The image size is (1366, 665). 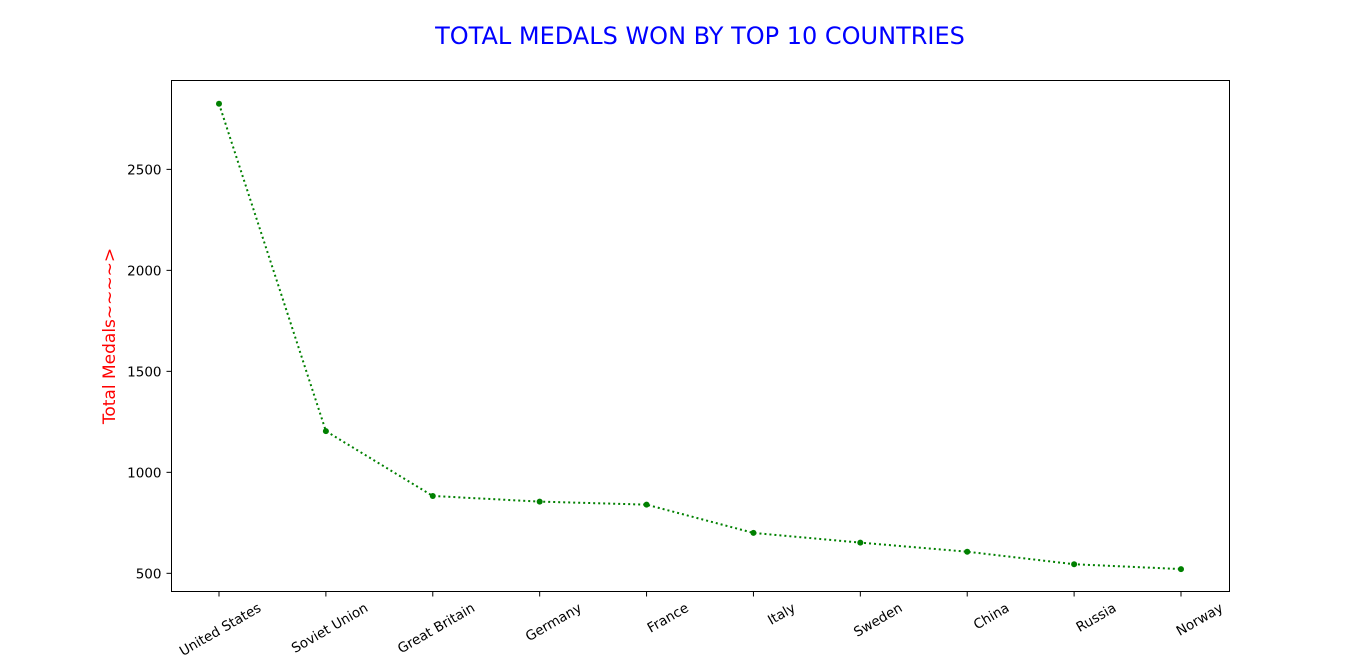 What do you see at coordinates (144, 170) in the screenshot?
I see `y-tick-label: 2500` at bounding box center [144, 170].